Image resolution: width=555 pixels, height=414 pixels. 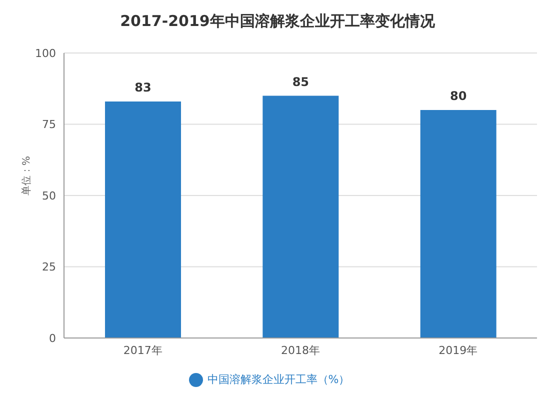 What do you see at coordinates (300, 350) in the screenshot?
I see `x-tick-label: 2018年` at bounding box center [300, 350].